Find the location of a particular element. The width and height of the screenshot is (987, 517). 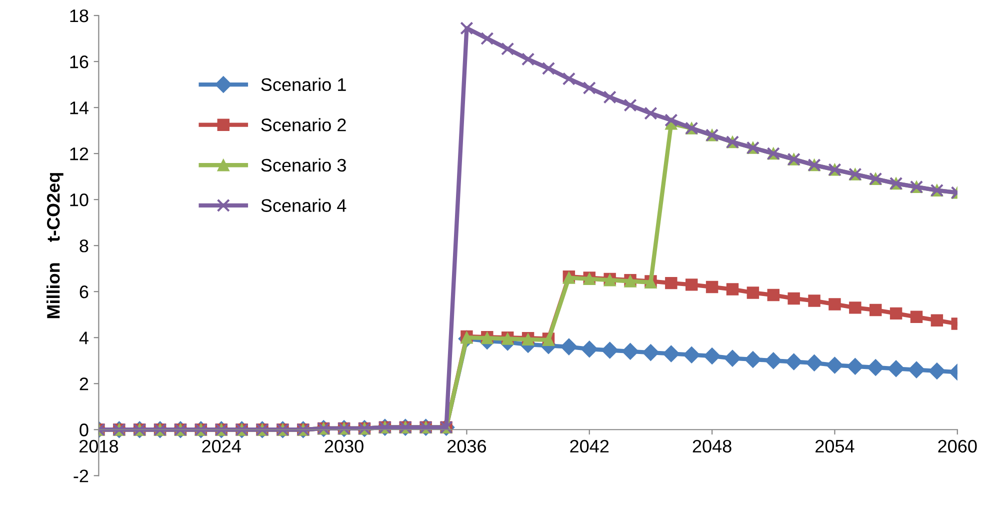

y-tick-label: 0 is located at coordinates (84, 430).